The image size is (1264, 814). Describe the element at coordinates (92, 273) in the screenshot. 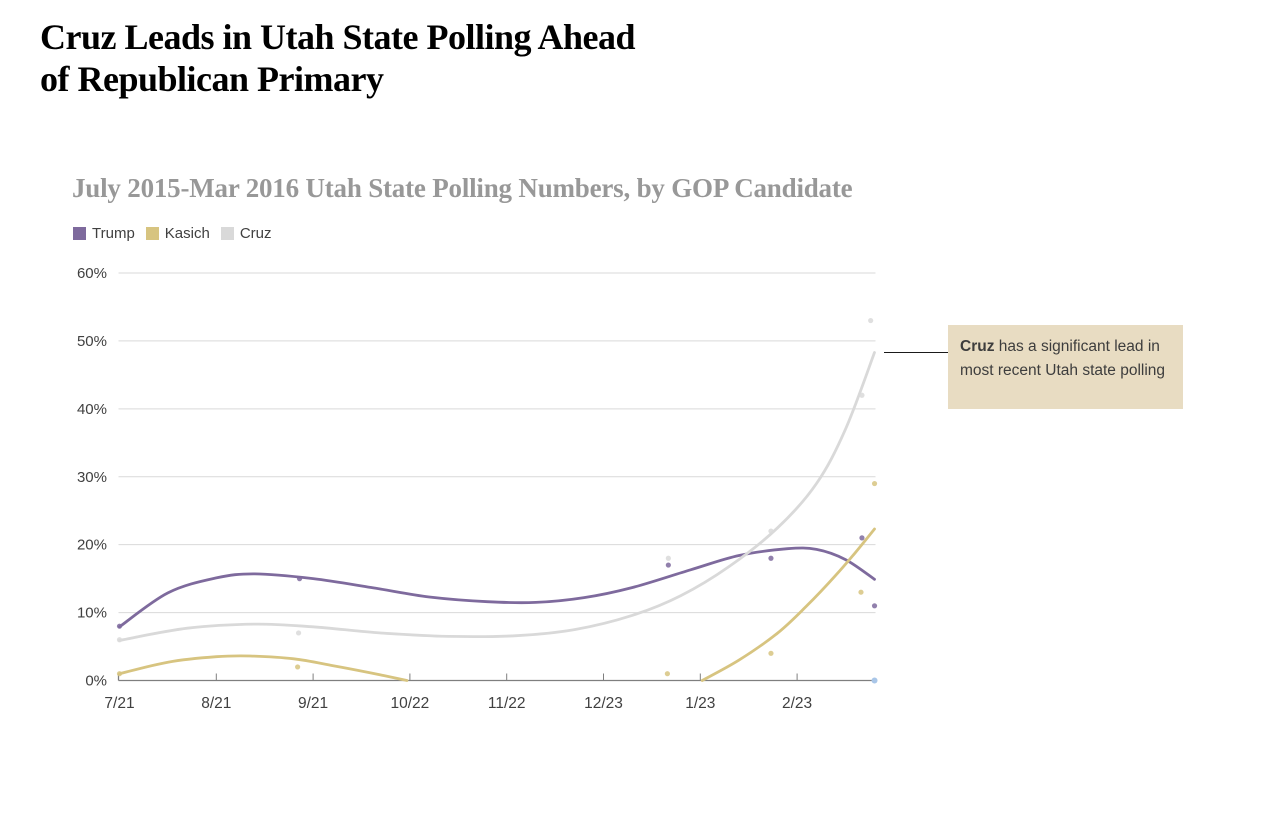

I see `svg-text: 60%` at that location.